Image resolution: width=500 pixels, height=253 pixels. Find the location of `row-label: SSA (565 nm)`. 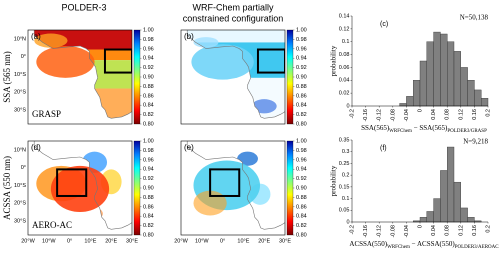

row-label: SSA (565 nm) is located at coordinates (7, 77).